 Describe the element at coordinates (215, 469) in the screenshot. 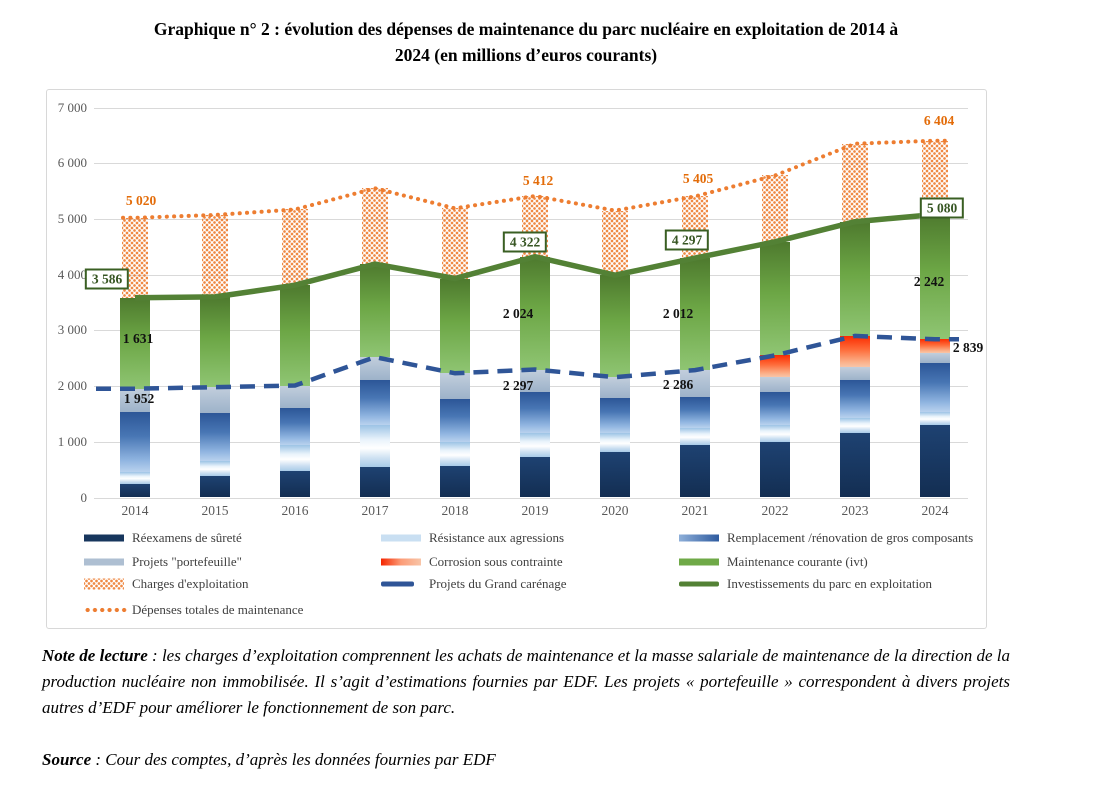

I see `bar-segment-resistance-2015` at that location.